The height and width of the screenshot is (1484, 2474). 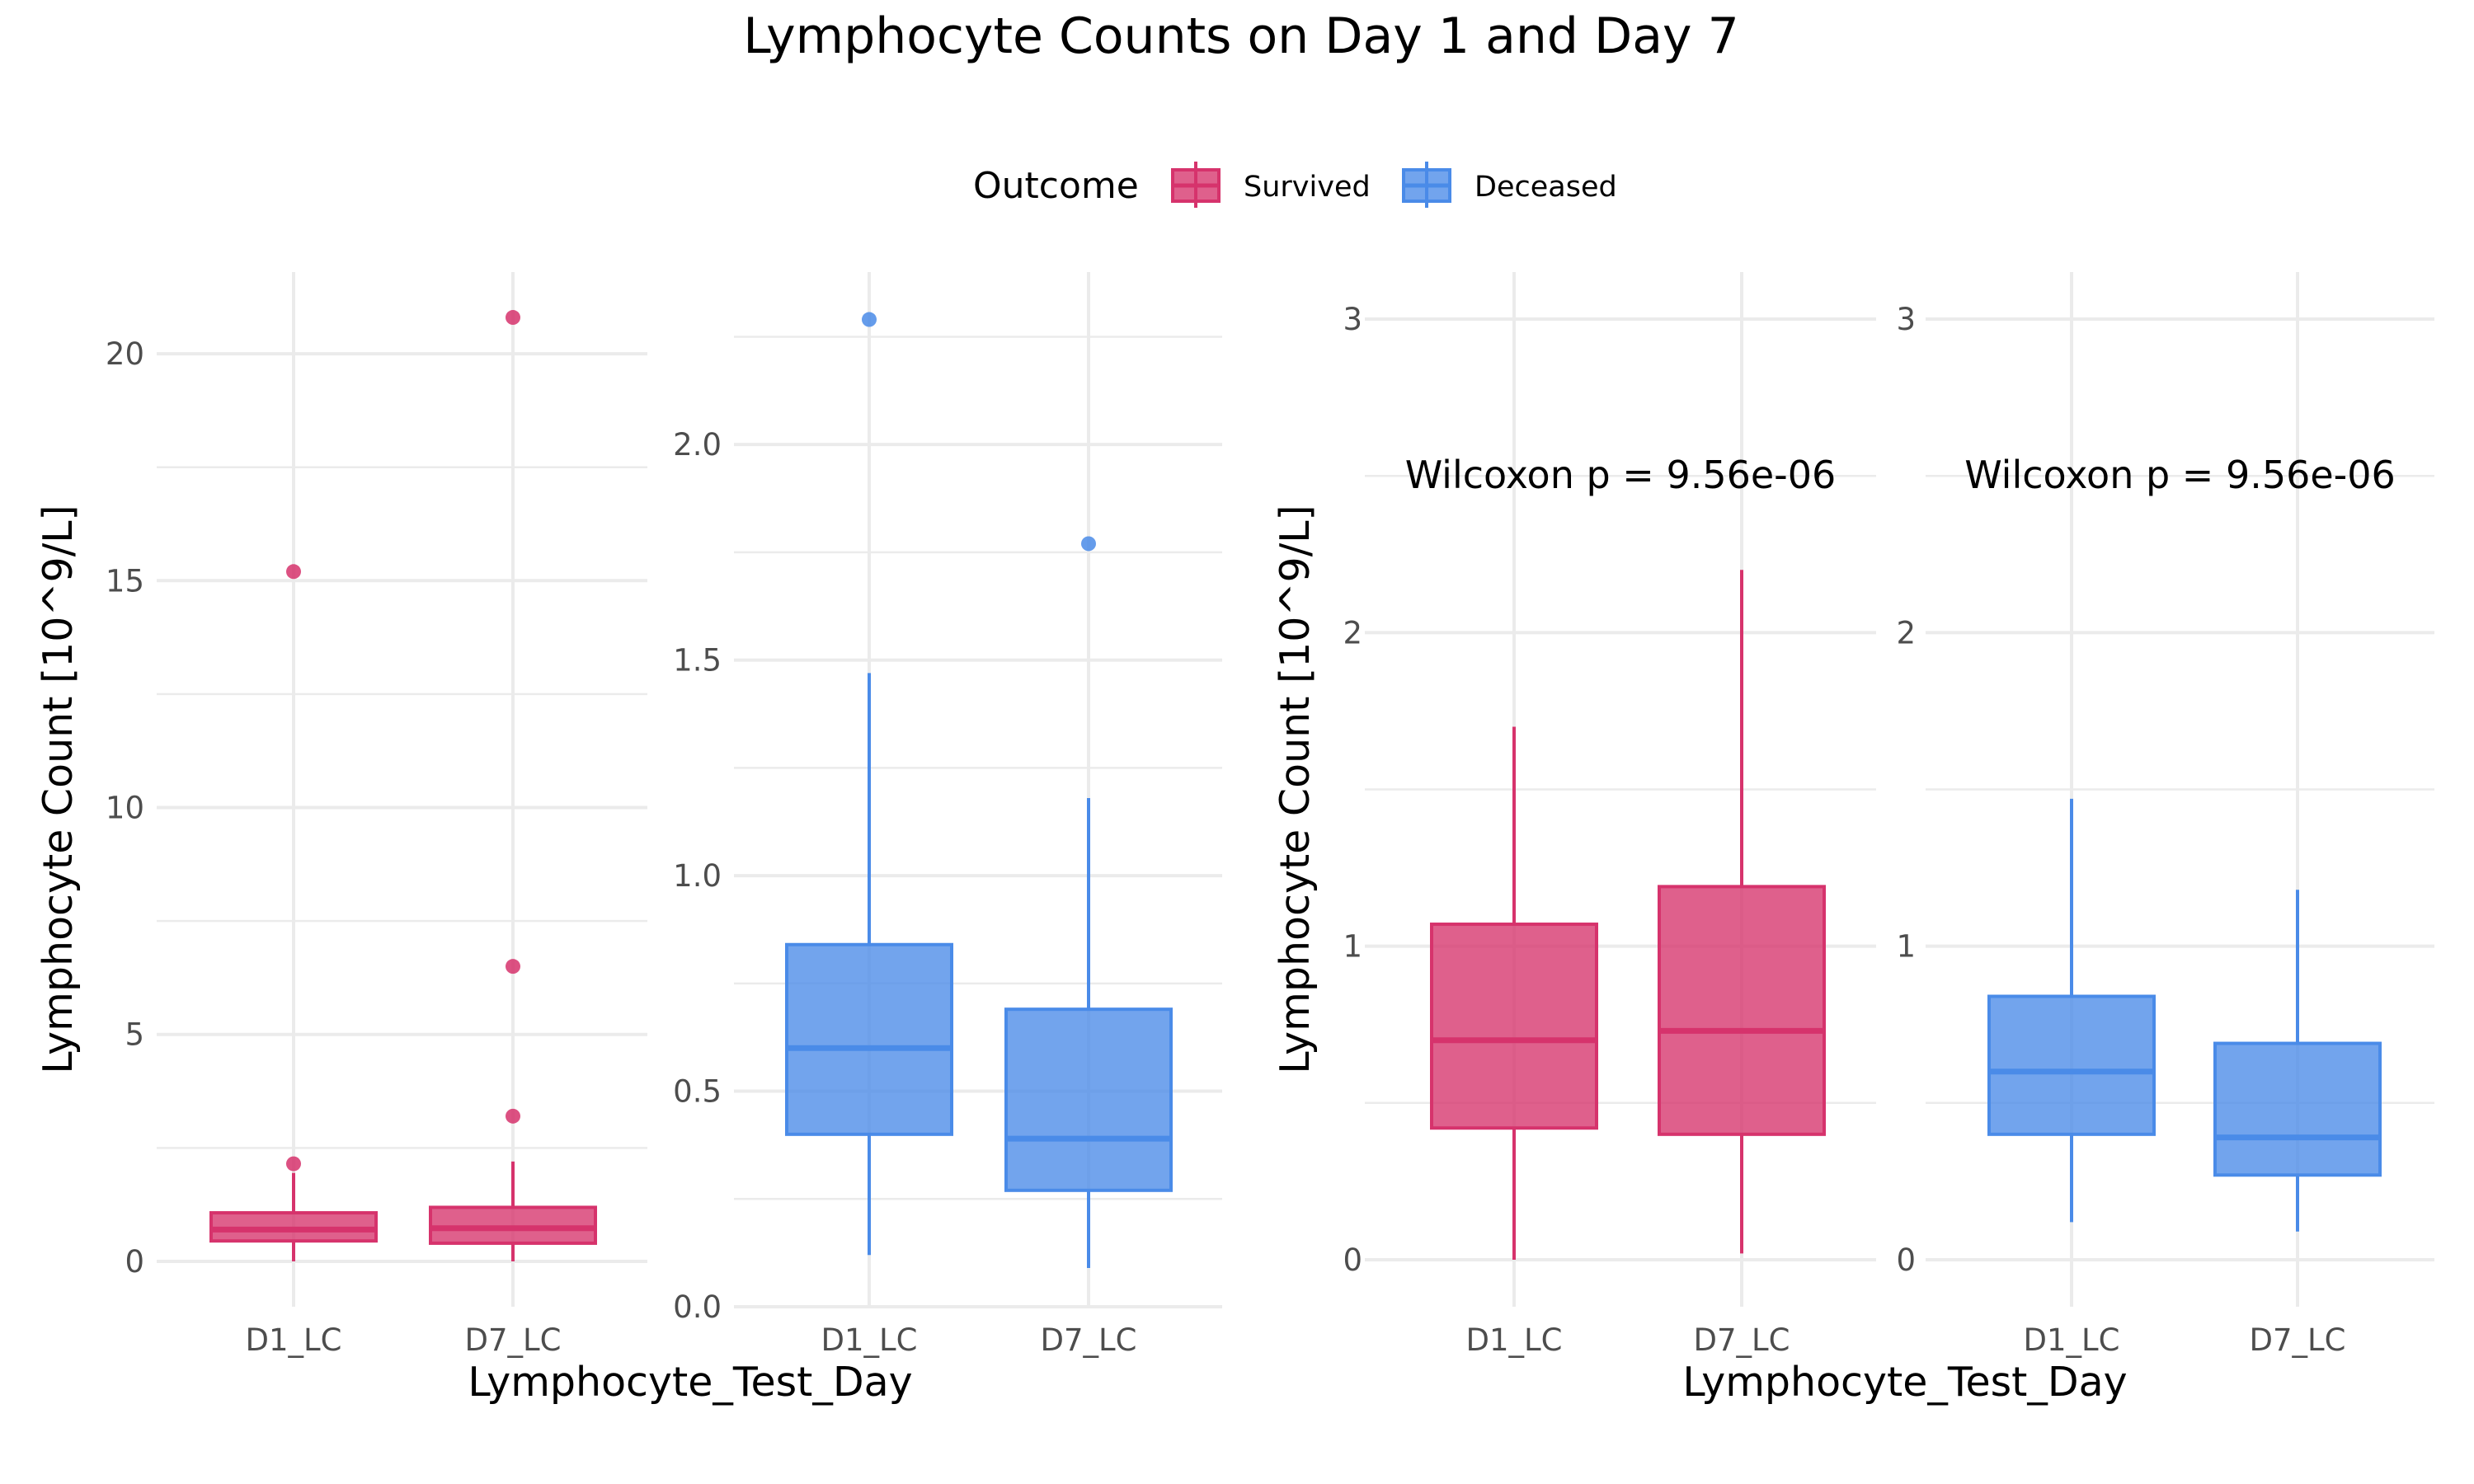 What do you see at coordinates (1546, 187) in the screenshot?
I see `legend-label-deceased: Deceased` at bounding box center [1546, 187].